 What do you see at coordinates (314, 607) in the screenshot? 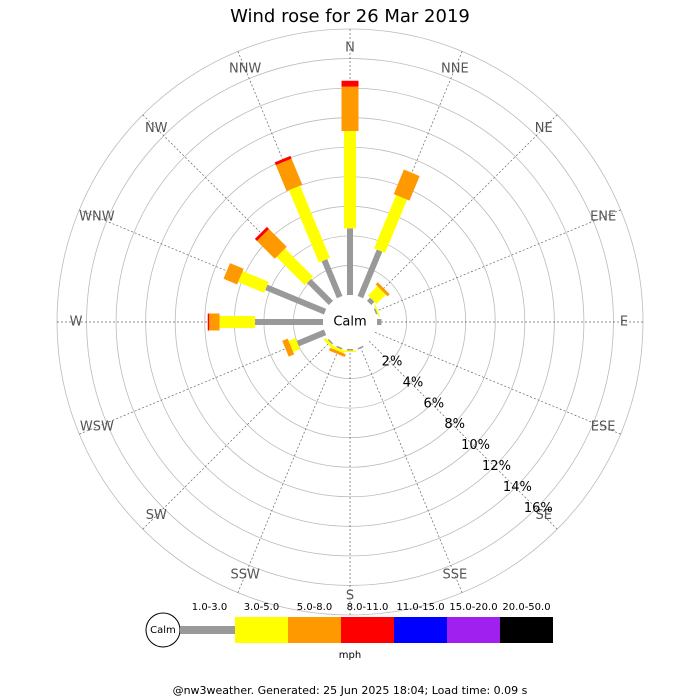
I see `legend-label: 5.0-8.0` at bounding box center [314, 607].